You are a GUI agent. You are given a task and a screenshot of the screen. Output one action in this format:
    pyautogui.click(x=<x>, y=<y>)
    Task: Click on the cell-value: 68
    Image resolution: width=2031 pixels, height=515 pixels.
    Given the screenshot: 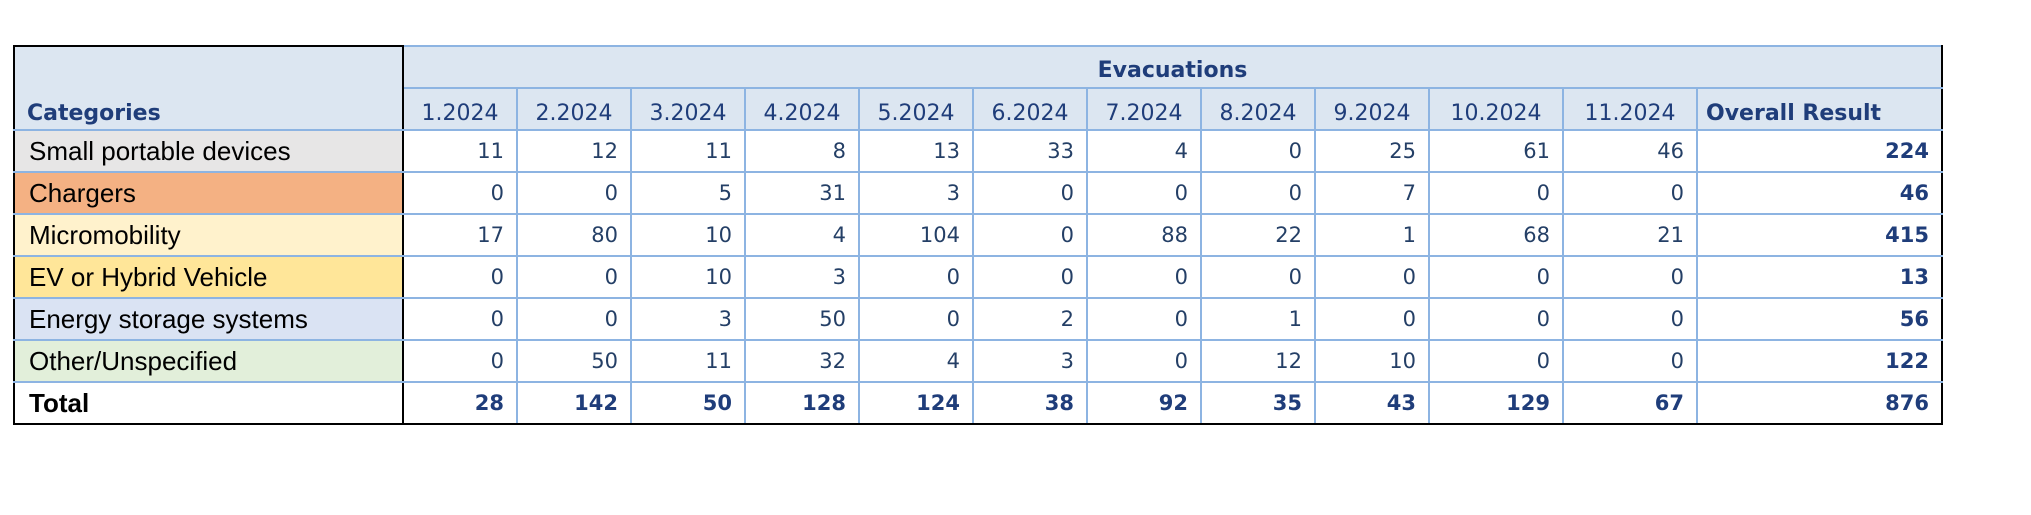 What is the action you would take?
    pyautogui.click(x=1536, y=235)
    